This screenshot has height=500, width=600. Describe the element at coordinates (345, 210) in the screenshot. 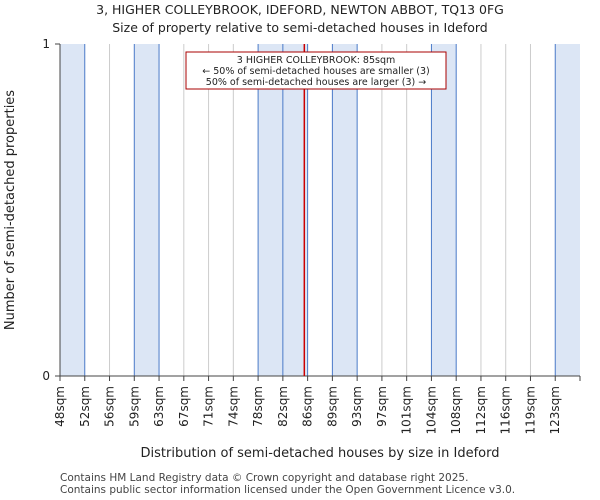

I see `bar-89sqm` at that location.